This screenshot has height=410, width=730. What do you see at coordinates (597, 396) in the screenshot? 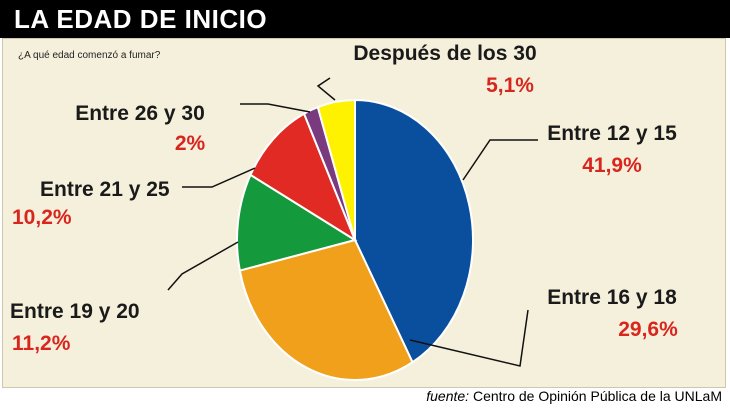
I see `source-text: Centro de Opinión Pública de la UNLaM` at bounding box center [597, 396].